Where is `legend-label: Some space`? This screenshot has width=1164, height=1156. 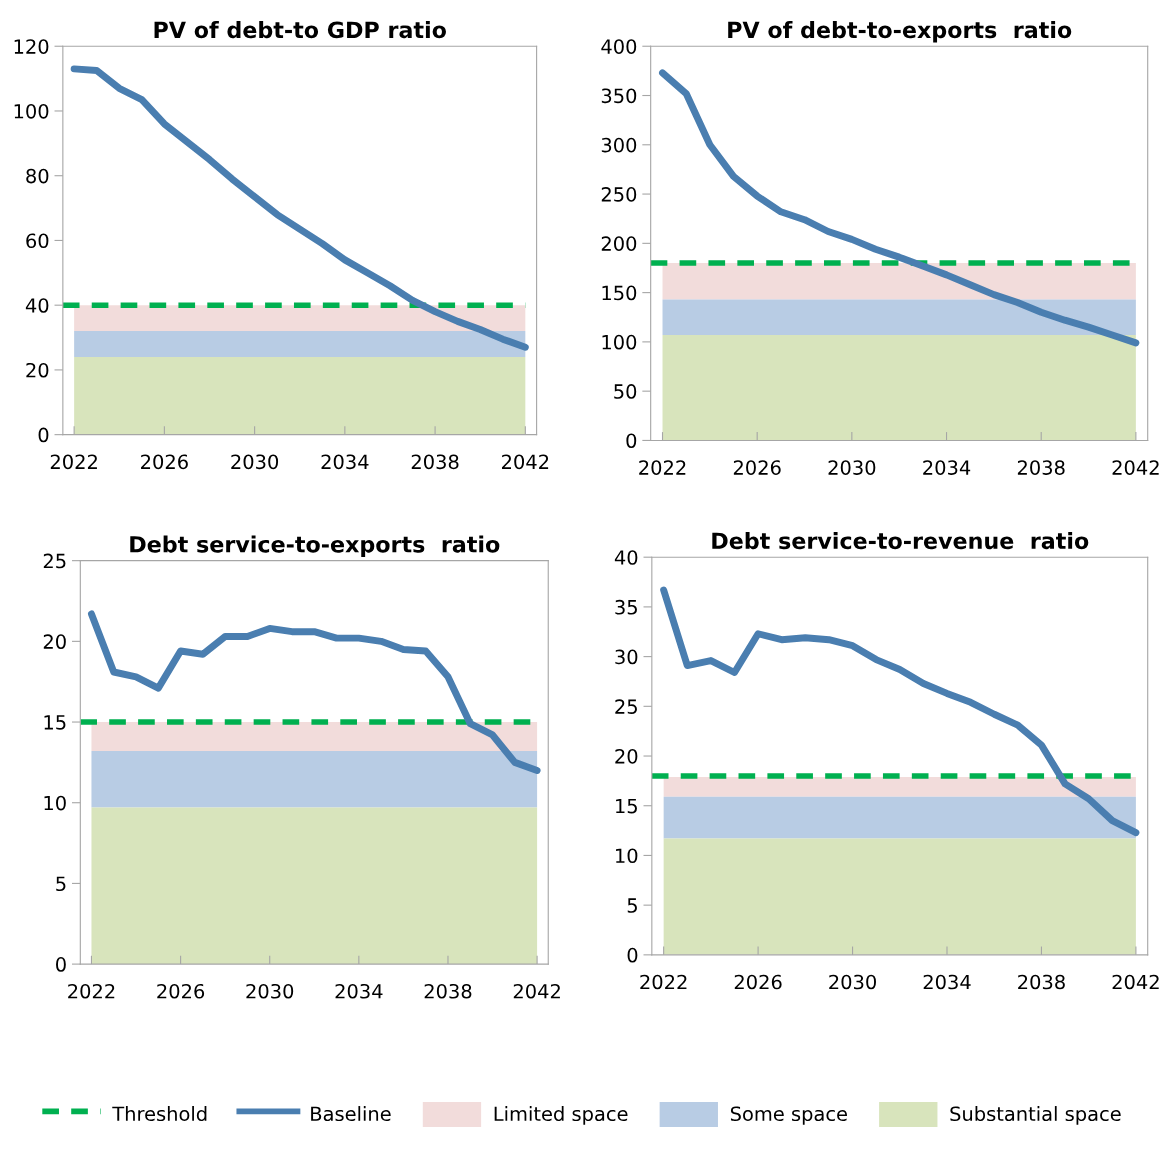 legend-label: Some space is located at coordinates (788, 1115).